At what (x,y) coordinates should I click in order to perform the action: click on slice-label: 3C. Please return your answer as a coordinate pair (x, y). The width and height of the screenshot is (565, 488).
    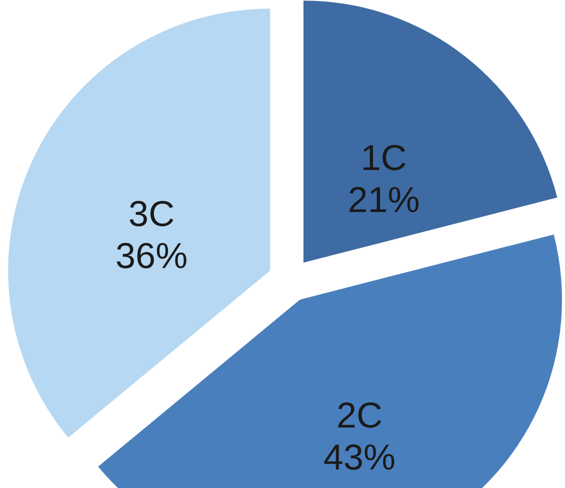
    Looking at the image, I should click on (151, 213).